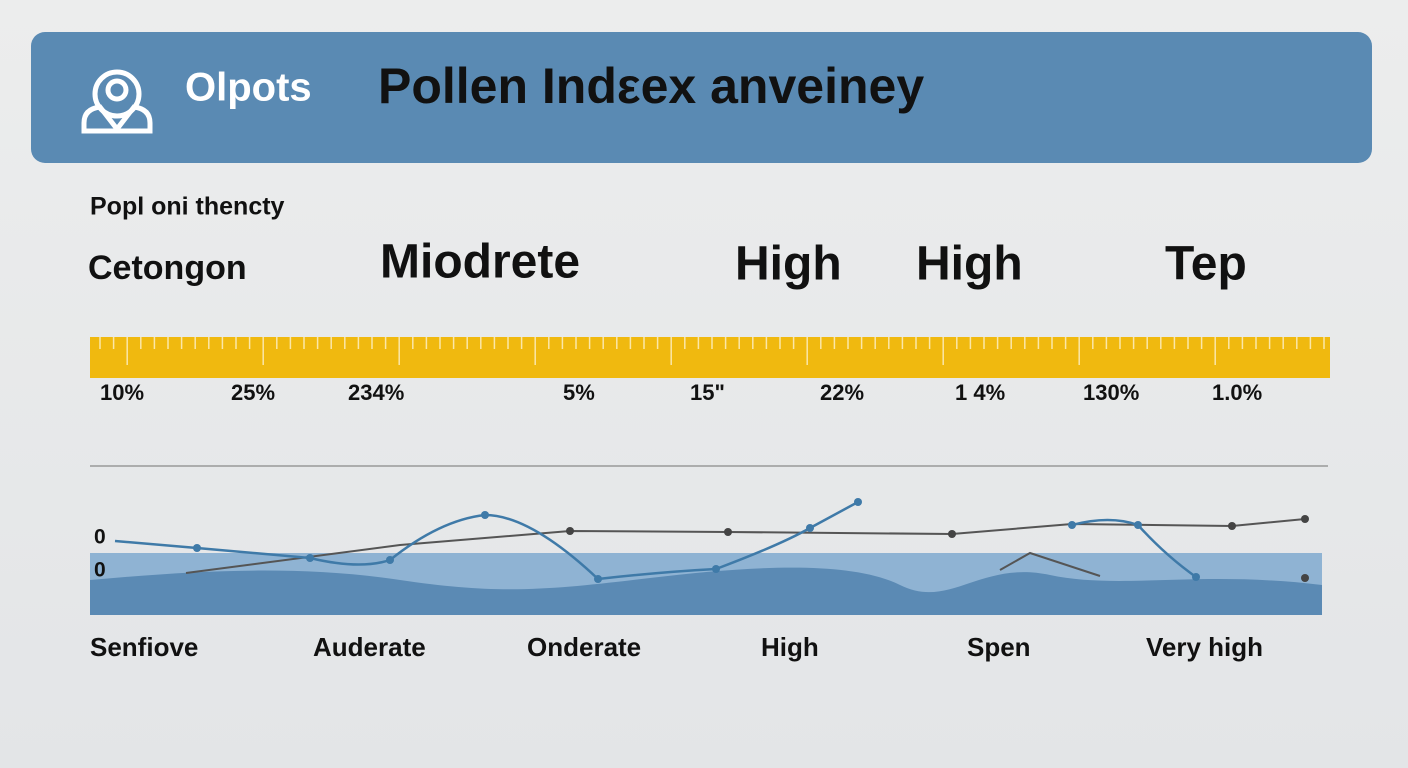 Image resolution: width=1408 pixels, height=768 pixels. Describe the element at coordinates (707, 392) in the screenshot. I see `scale-label: 15"` at that location.